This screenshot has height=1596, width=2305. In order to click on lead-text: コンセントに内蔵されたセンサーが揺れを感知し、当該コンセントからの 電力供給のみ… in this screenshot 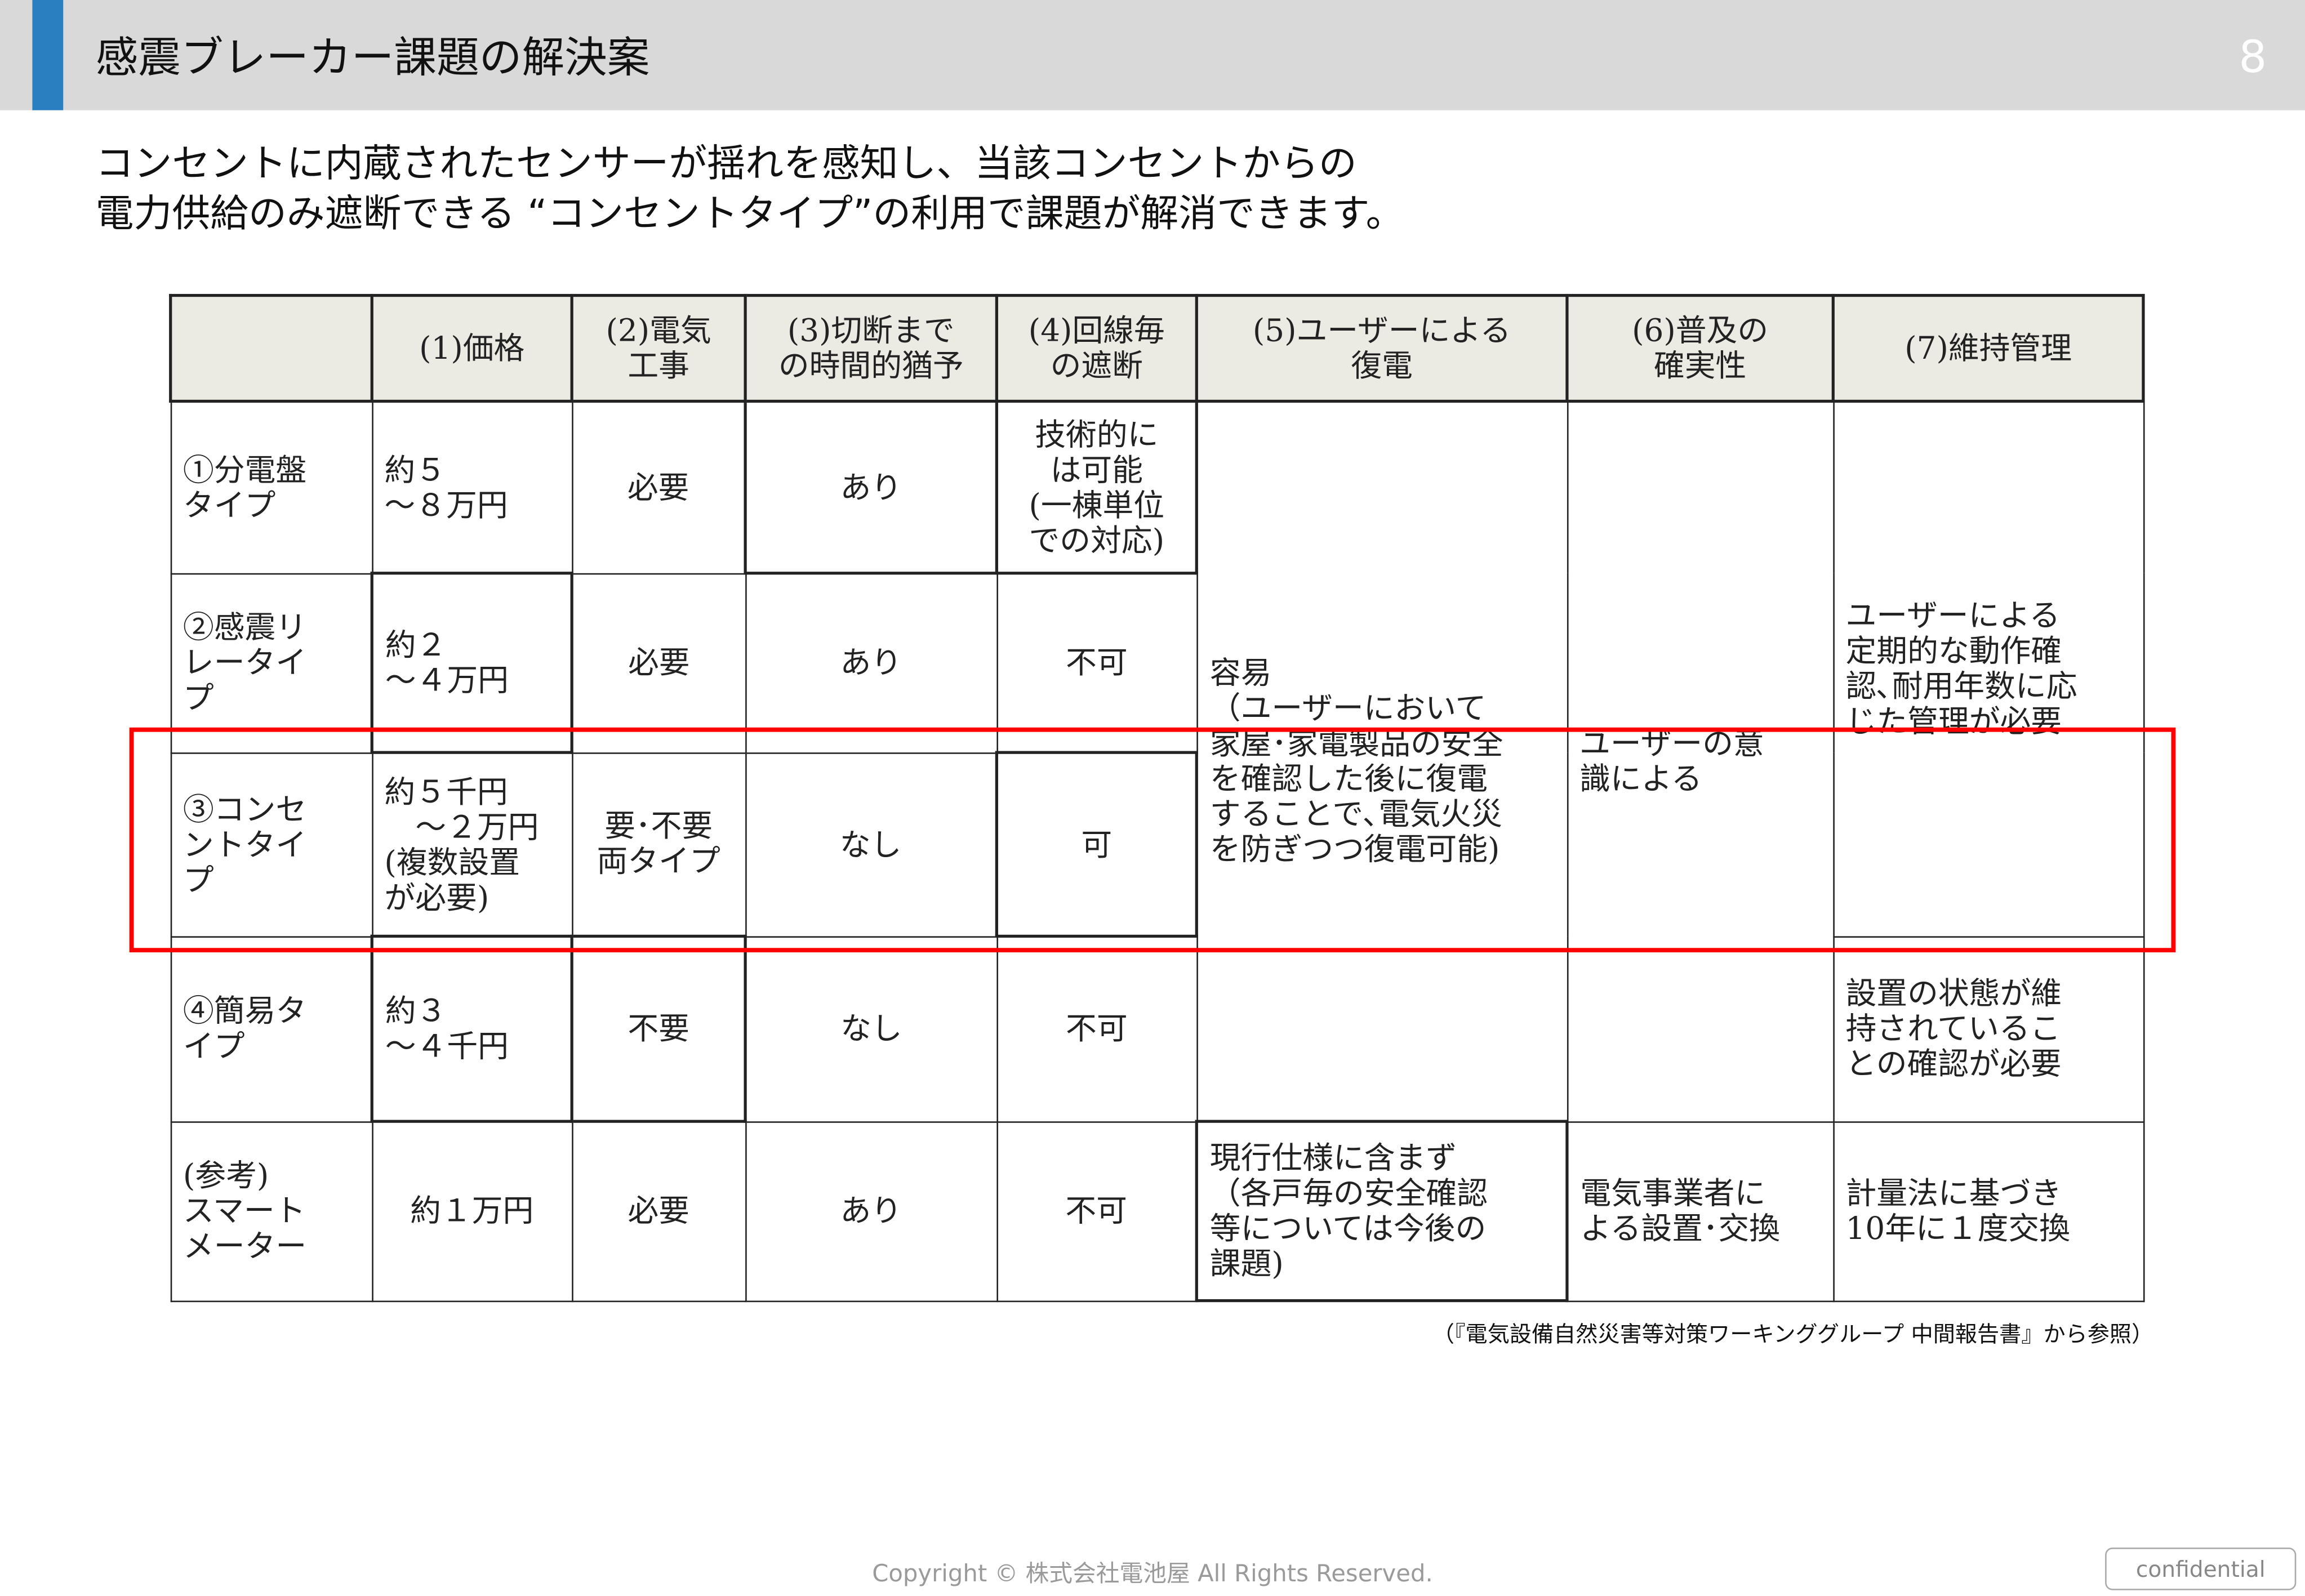, I will do `click(749, 190)`.